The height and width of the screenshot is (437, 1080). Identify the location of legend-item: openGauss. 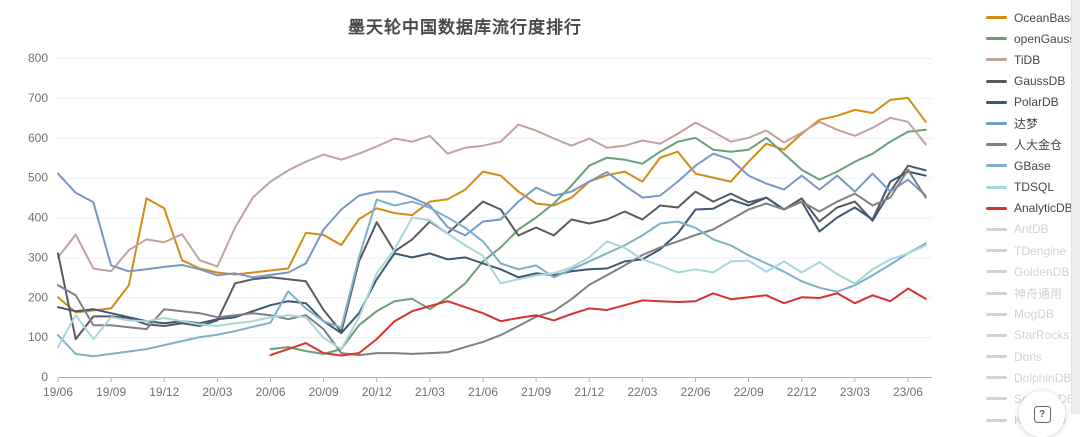
(1032, 38).